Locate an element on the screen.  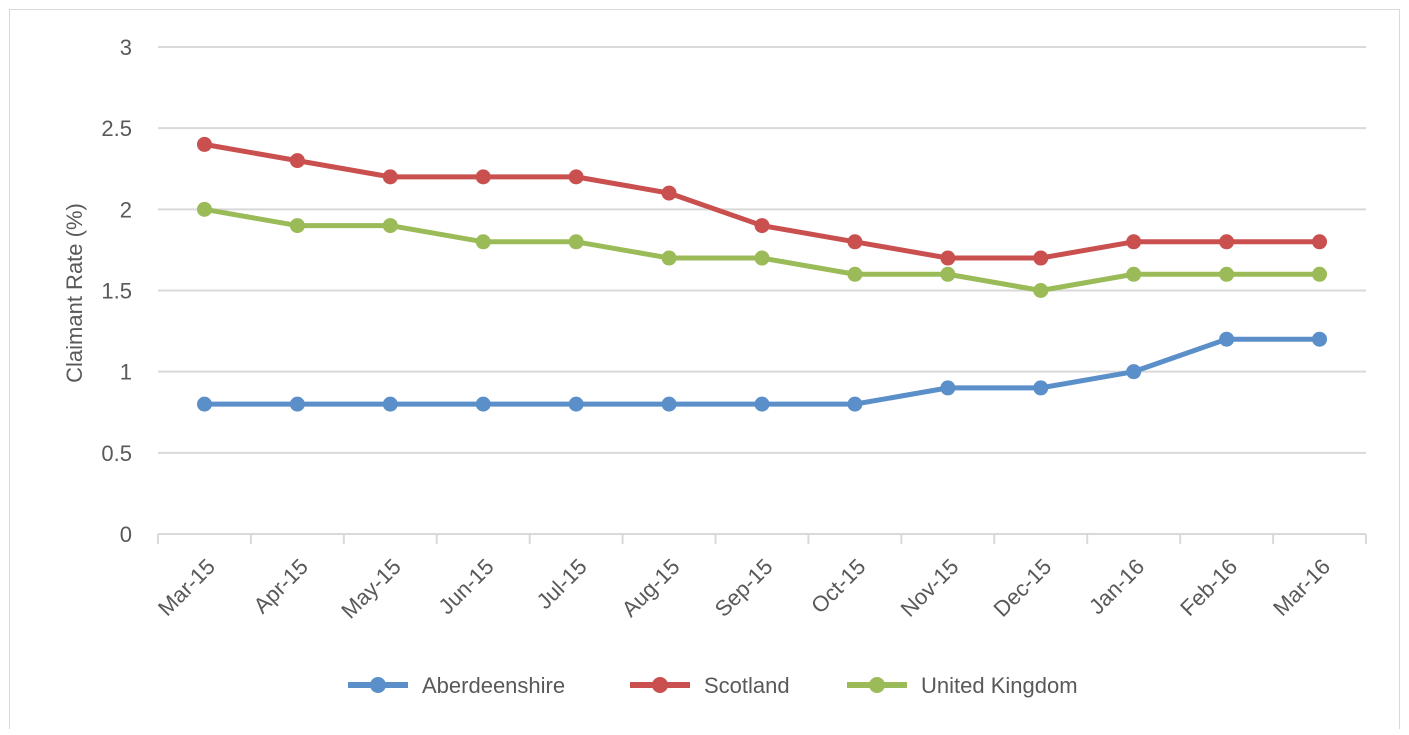
series-line is located at coordinates (762, 201).